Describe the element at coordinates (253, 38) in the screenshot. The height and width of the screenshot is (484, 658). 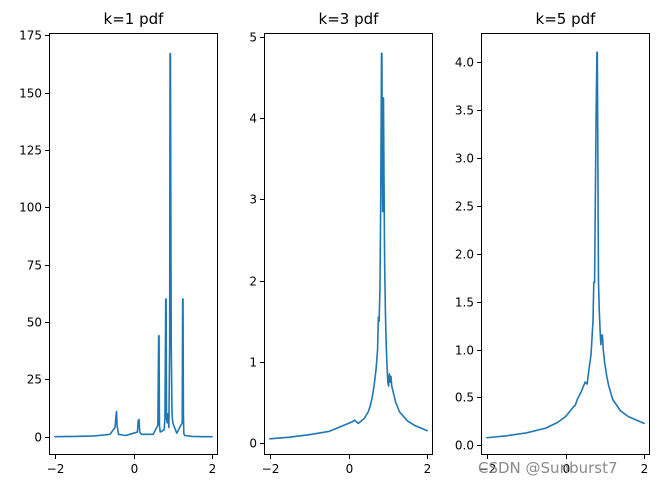
I see `y-tick-label: 5` at that location.